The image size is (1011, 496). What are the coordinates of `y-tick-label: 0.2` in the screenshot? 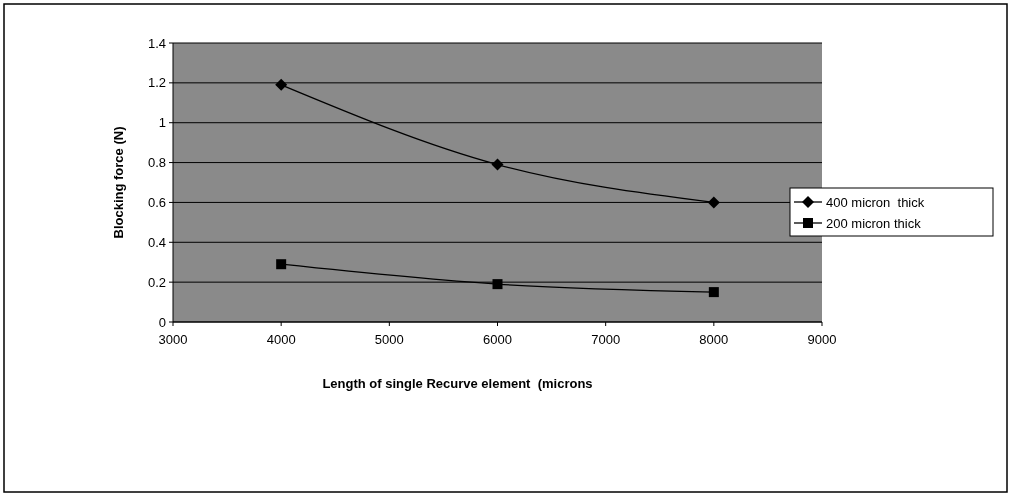 It's located at (156, 282).